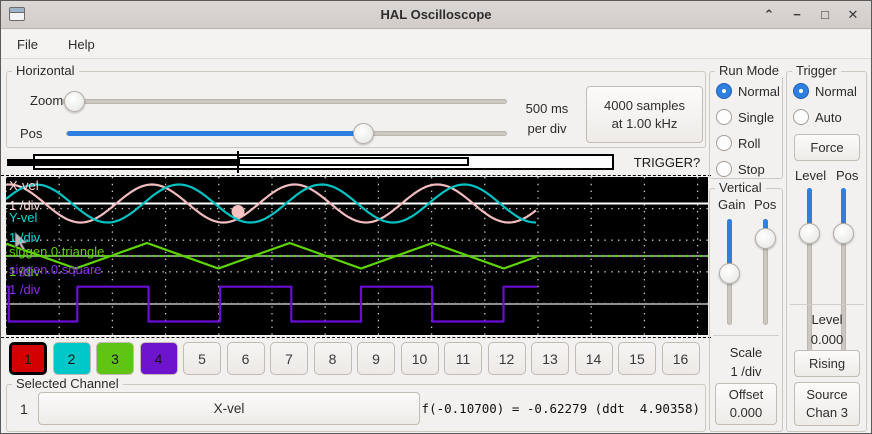 The image size is (872, 434). What do you see at coordinates (353, 161) in the screenshot?
I see `record-bar-posttrigger` at bounding box center [353, 161].